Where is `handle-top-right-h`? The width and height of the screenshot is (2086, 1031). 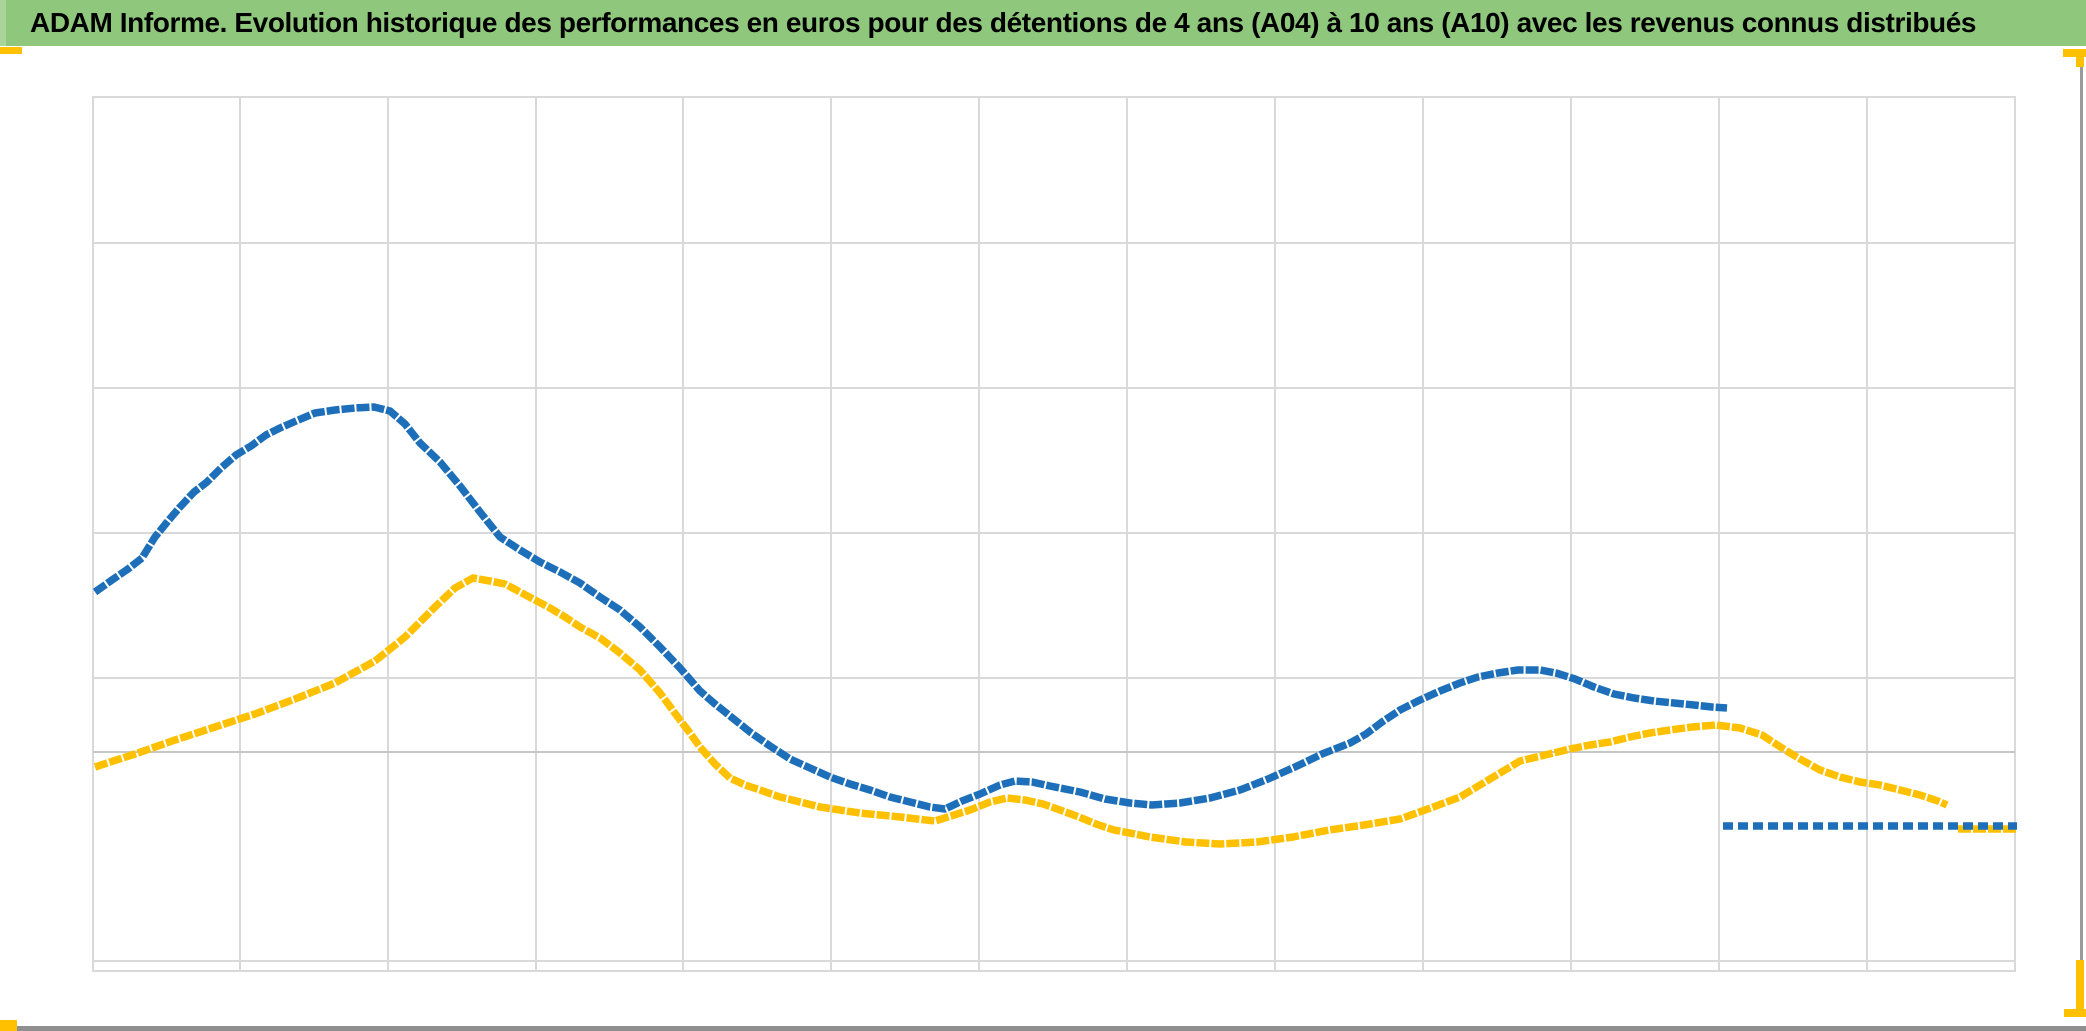
handle-top-right-h is located at coordinates (2074, 53).